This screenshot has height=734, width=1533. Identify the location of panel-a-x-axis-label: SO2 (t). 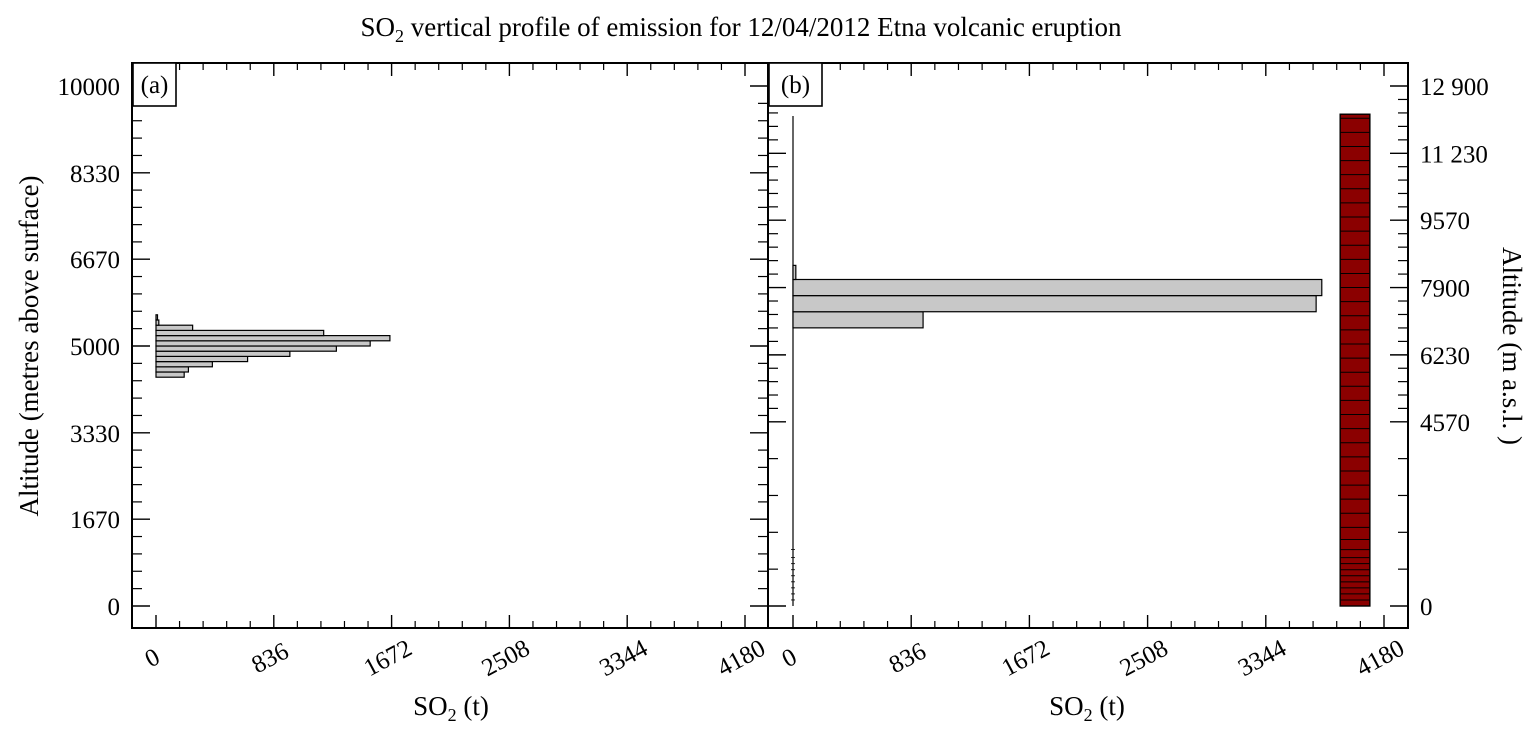
(451, 708).